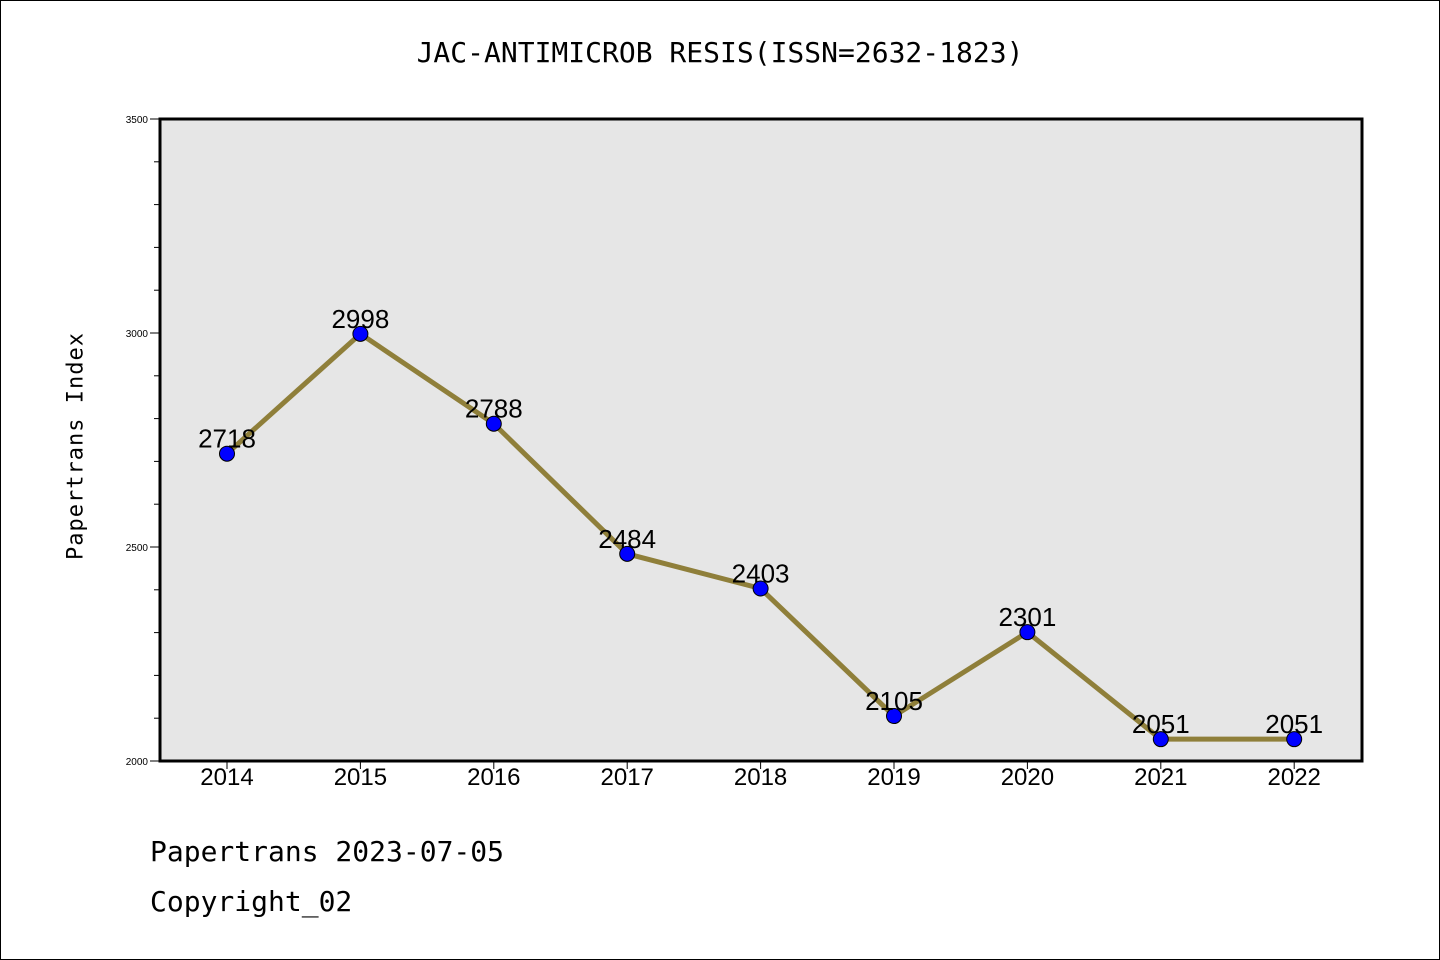 The image size is (1440, 960). What do you see at coordinates (1027, 777) in the screenshot?
I see `x-tick-label: 2020` at bounding box center [1027, 777].